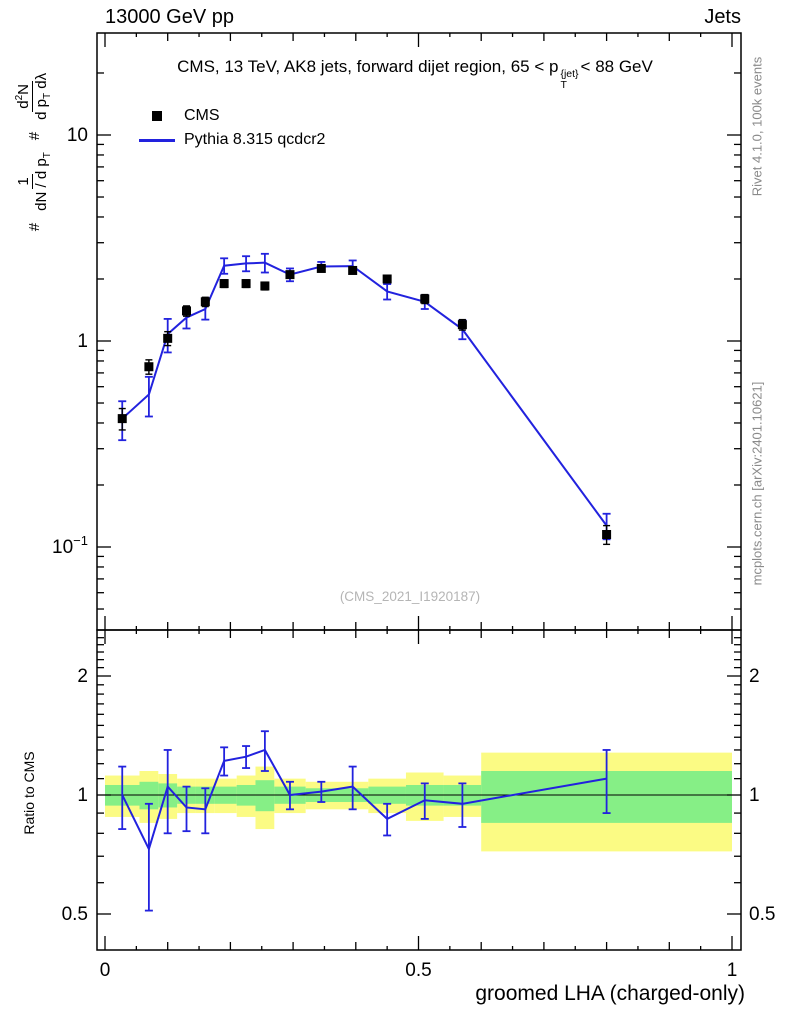  What do you see at coordinates (23, 181) in the screenshot?
I see `fraction-1-numerator: 1` at bounding box center [23, 181].